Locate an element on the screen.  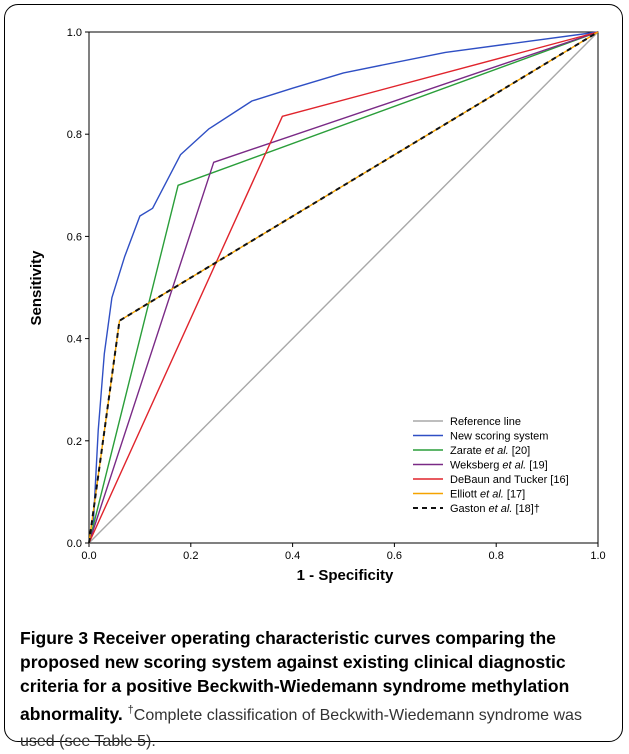
y-tick-label: 0.0 is located at coordinates (74, 544).